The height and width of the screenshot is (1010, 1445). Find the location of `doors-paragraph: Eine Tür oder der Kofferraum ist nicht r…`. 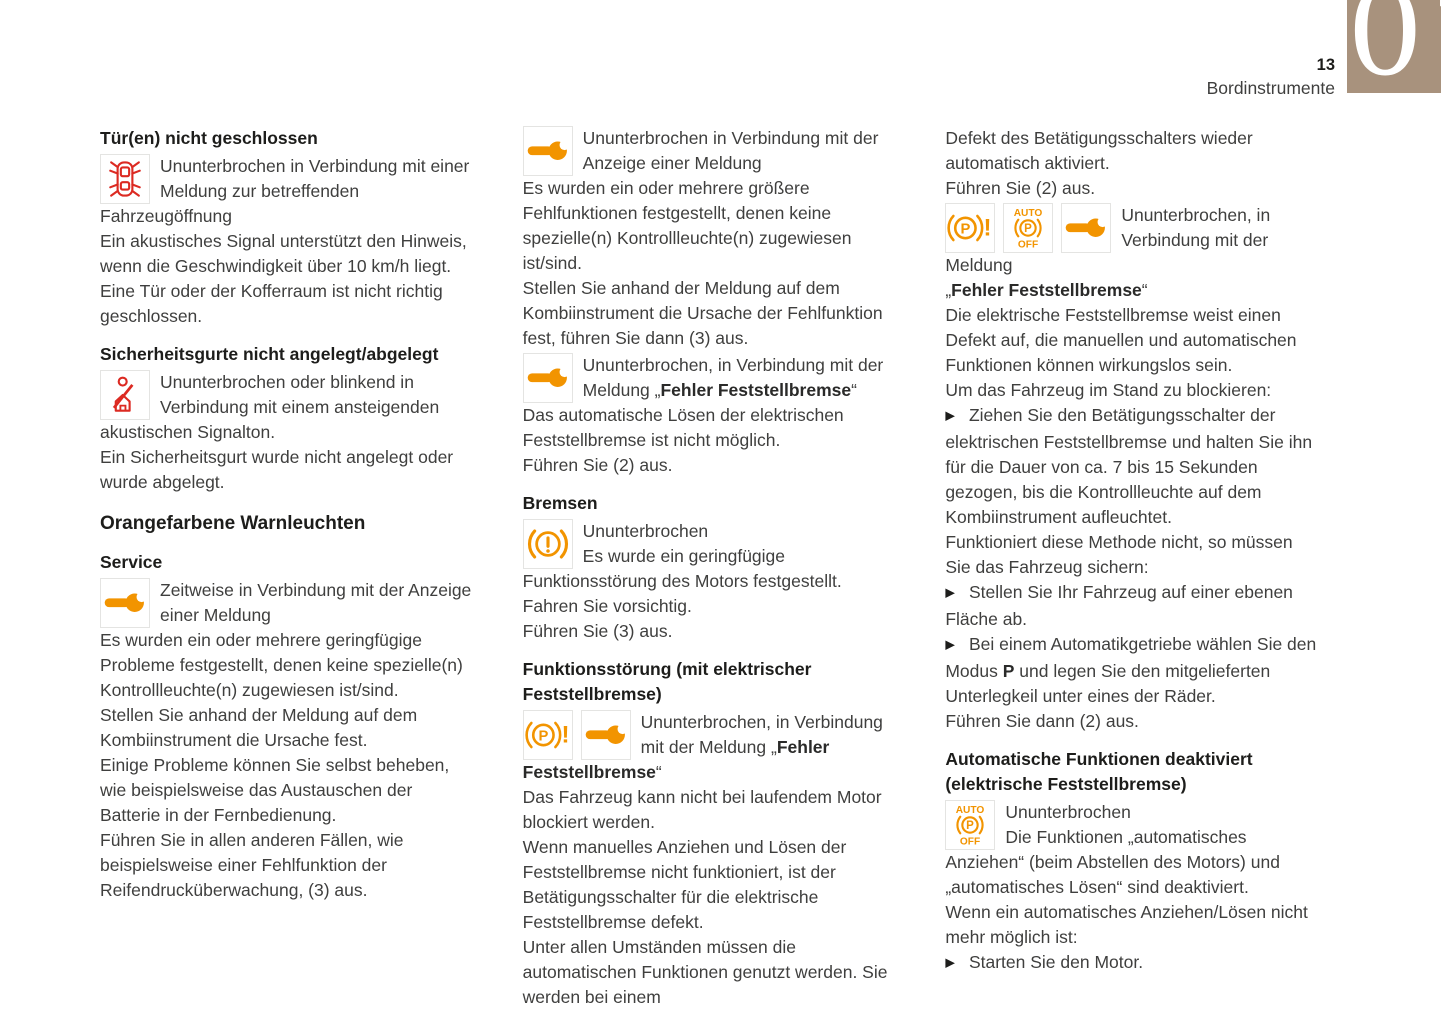

doors-paragraph: Eine Tür oder der Kofferraum ist nicht r… is located at coordinates (271, 303).